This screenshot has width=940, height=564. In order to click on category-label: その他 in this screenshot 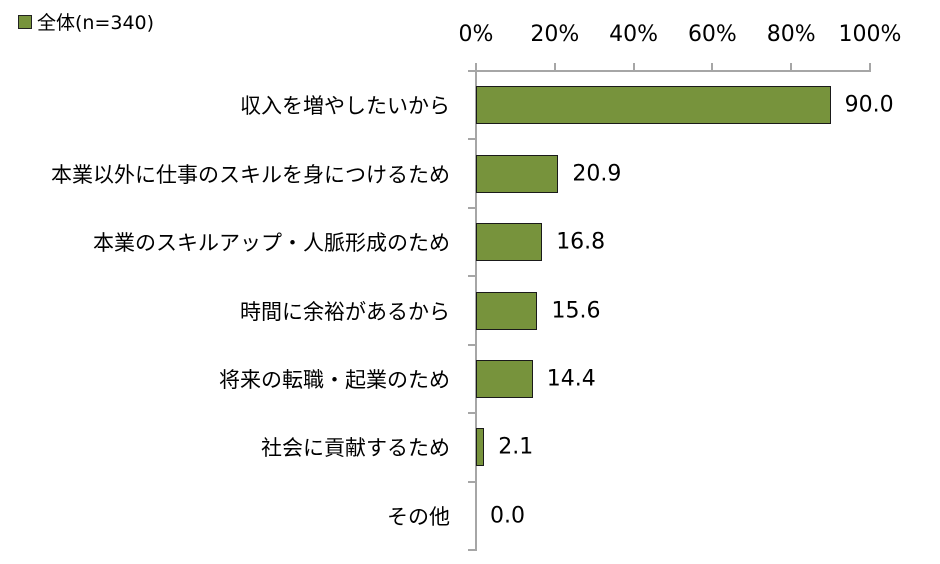, I will do `click(418, 516)`.